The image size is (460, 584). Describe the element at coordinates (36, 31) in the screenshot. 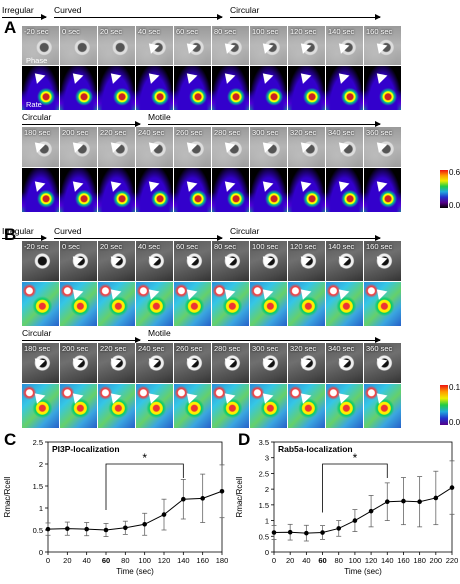

I see `frame-time-label: -20 sec` at that location.